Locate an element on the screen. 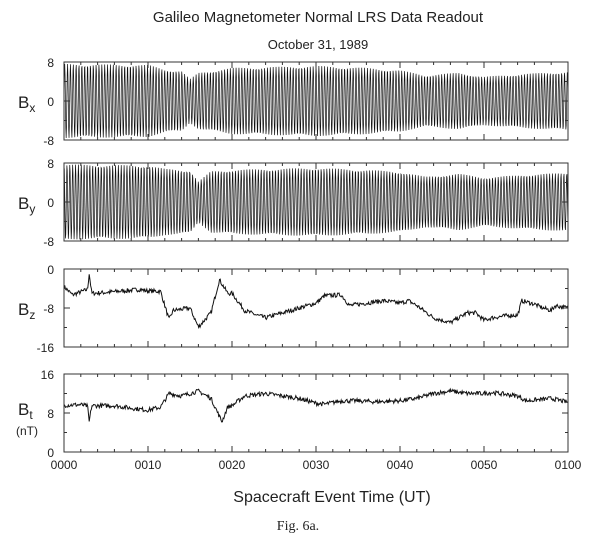 This screenshot has width=603, height=542. panel-label: Bt is located at coordinates (25, 411).